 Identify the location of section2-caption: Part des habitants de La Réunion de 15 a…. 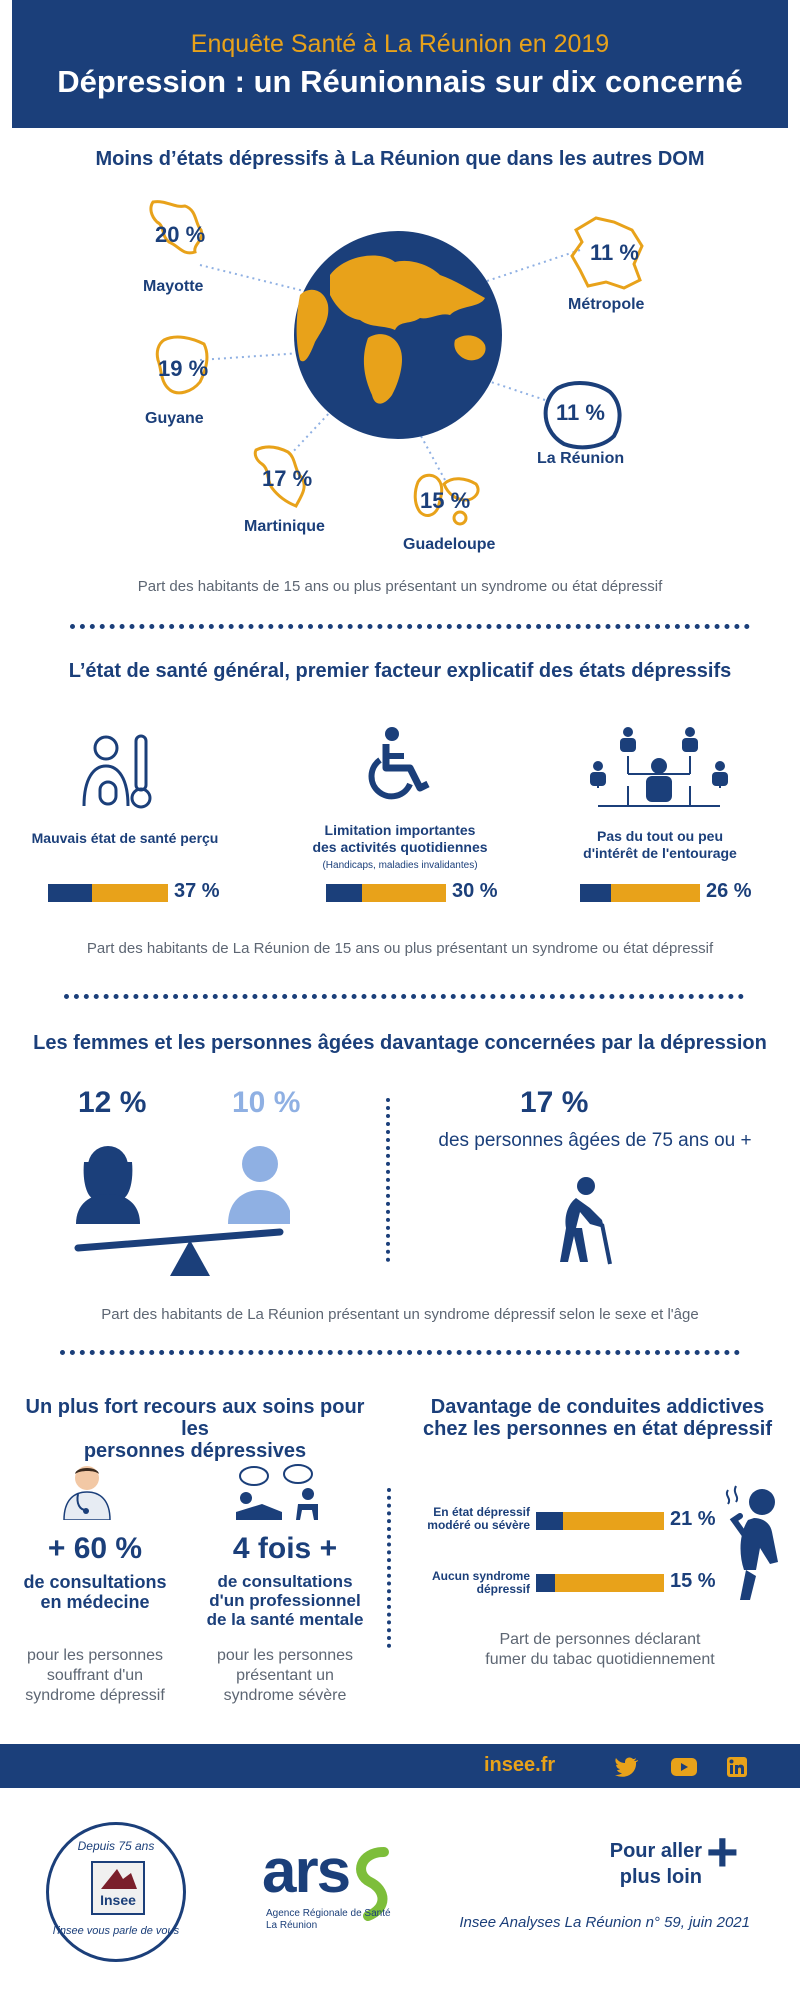
(400, 948).